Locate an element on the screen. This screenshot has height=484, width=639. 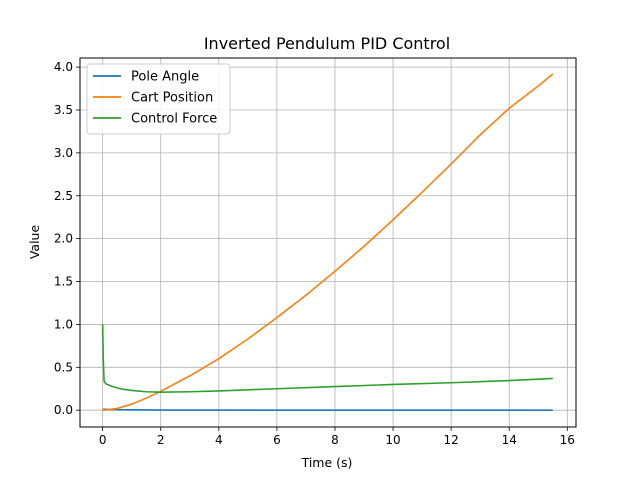
legend: Pole Angle Cart Position Control Force is located at coordinates (158, 99).